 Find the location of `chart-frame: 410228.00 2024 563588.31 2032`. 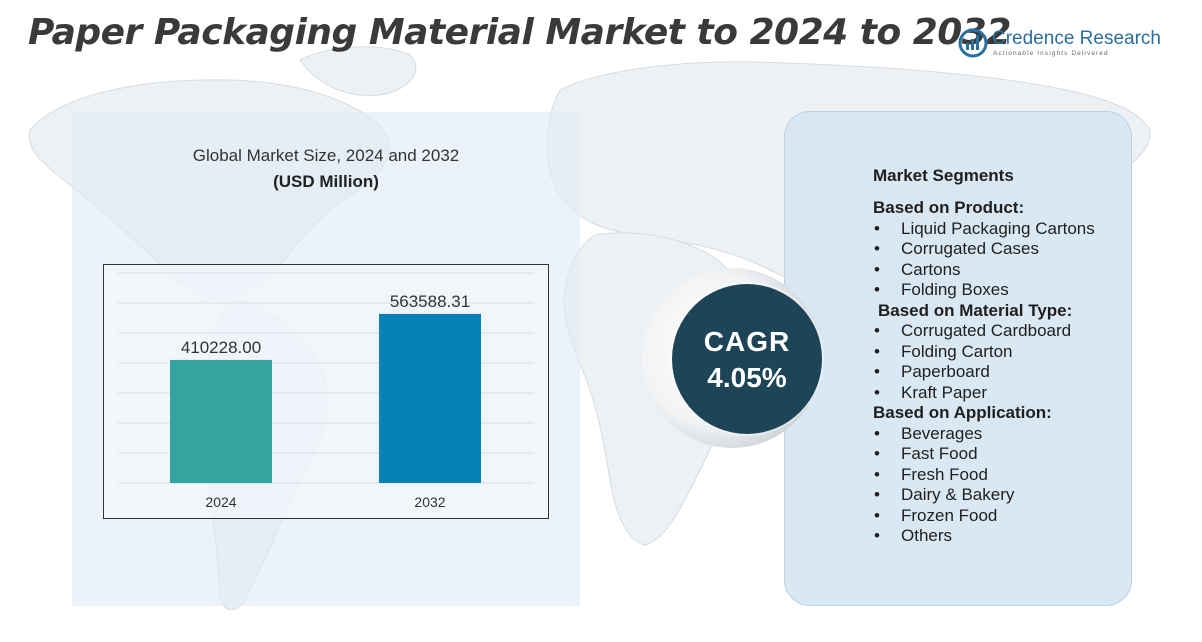

chart-frame: 410228.00 2024 563588.31 2032 is located at coordinates (326, 391).